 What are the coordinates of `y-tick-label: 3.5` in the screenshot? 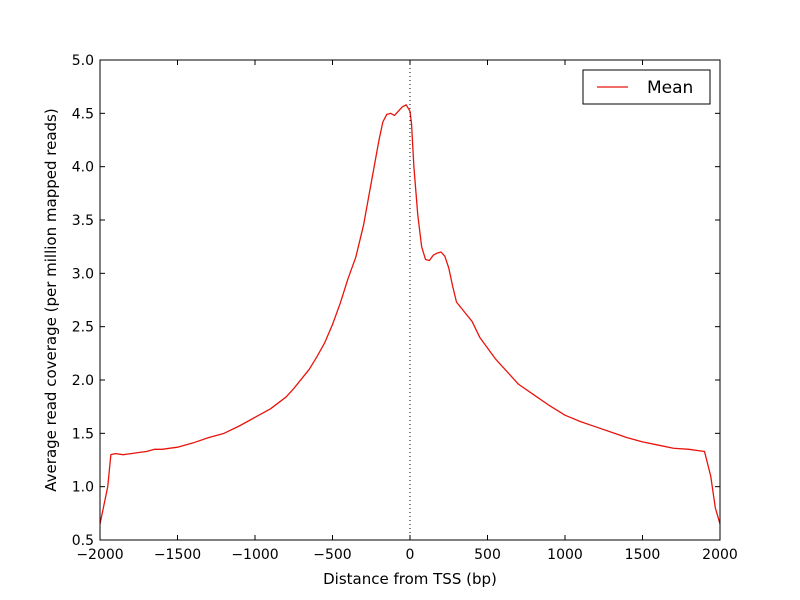 It's located at (83, 221).